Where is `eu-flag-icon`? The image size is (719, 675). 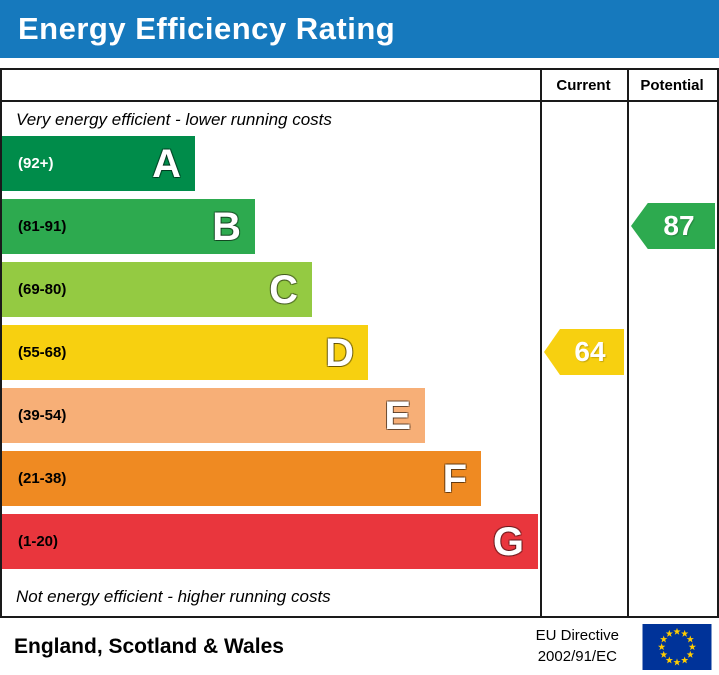 eu-flag-icon is located at coordinates (677, 646).